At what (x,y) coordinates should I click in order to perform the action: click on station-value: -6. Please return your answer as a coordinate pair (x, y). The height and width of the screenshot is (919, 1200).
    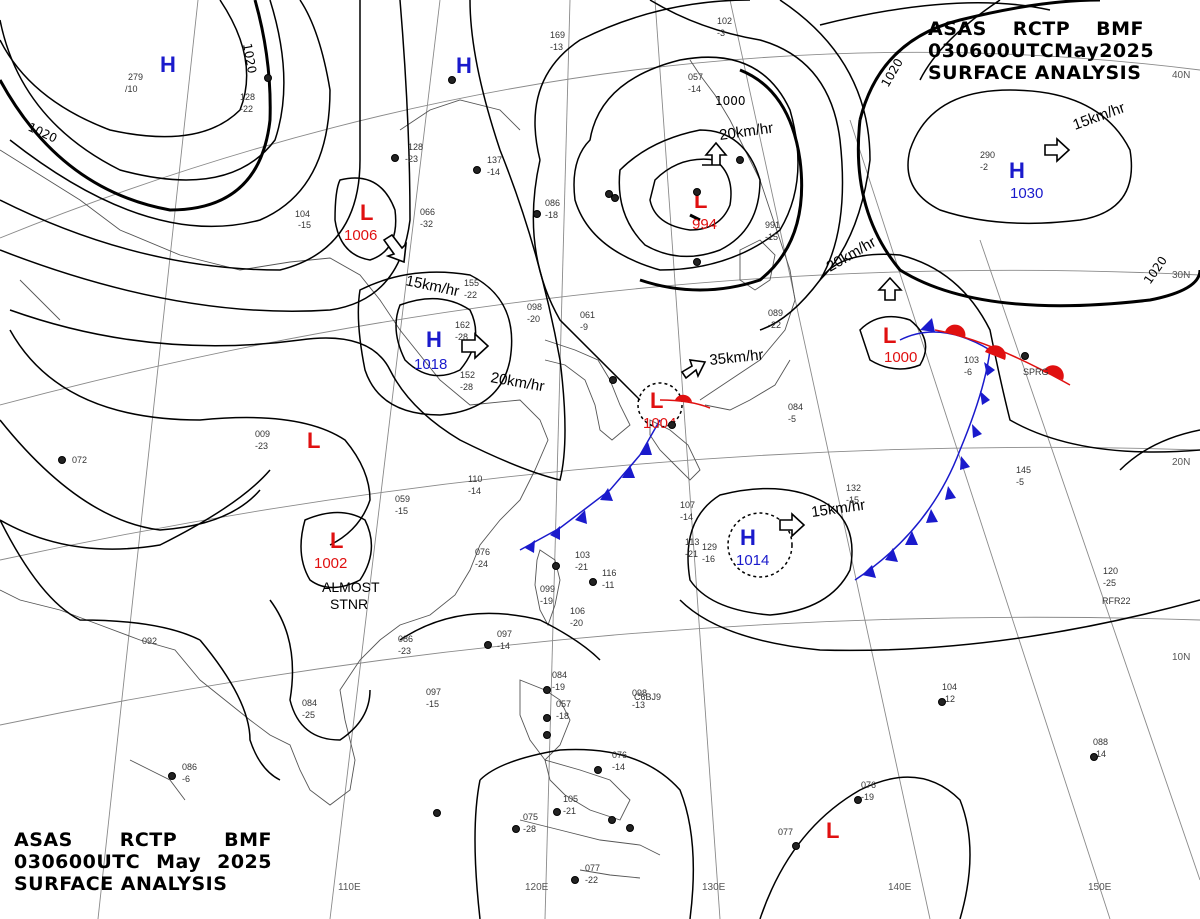
    Looking at the image, I should click on (186, 779).